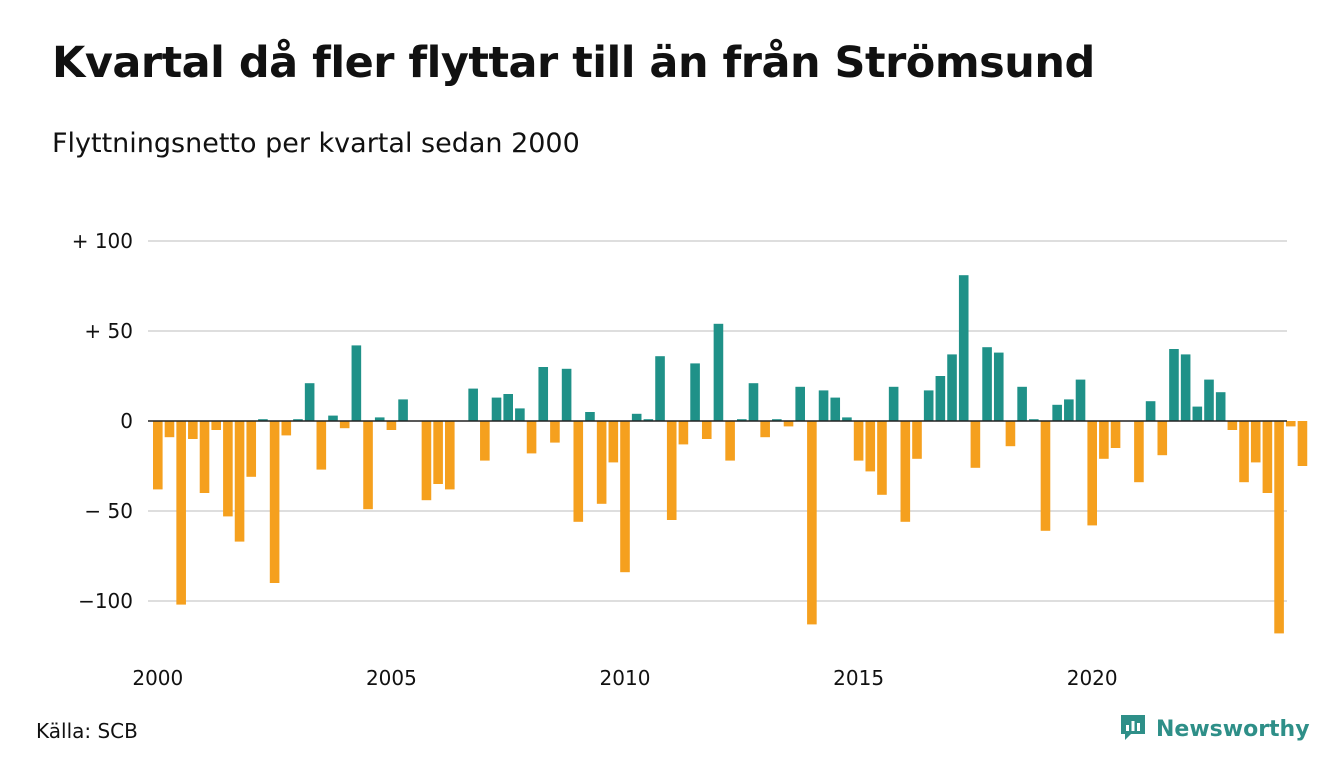 This screenshot has width=1340, height=780. What do you see at coordinates (566, 394) in the screenshot?
I see `bar-2008-q4` at bounding box center [566, 394].